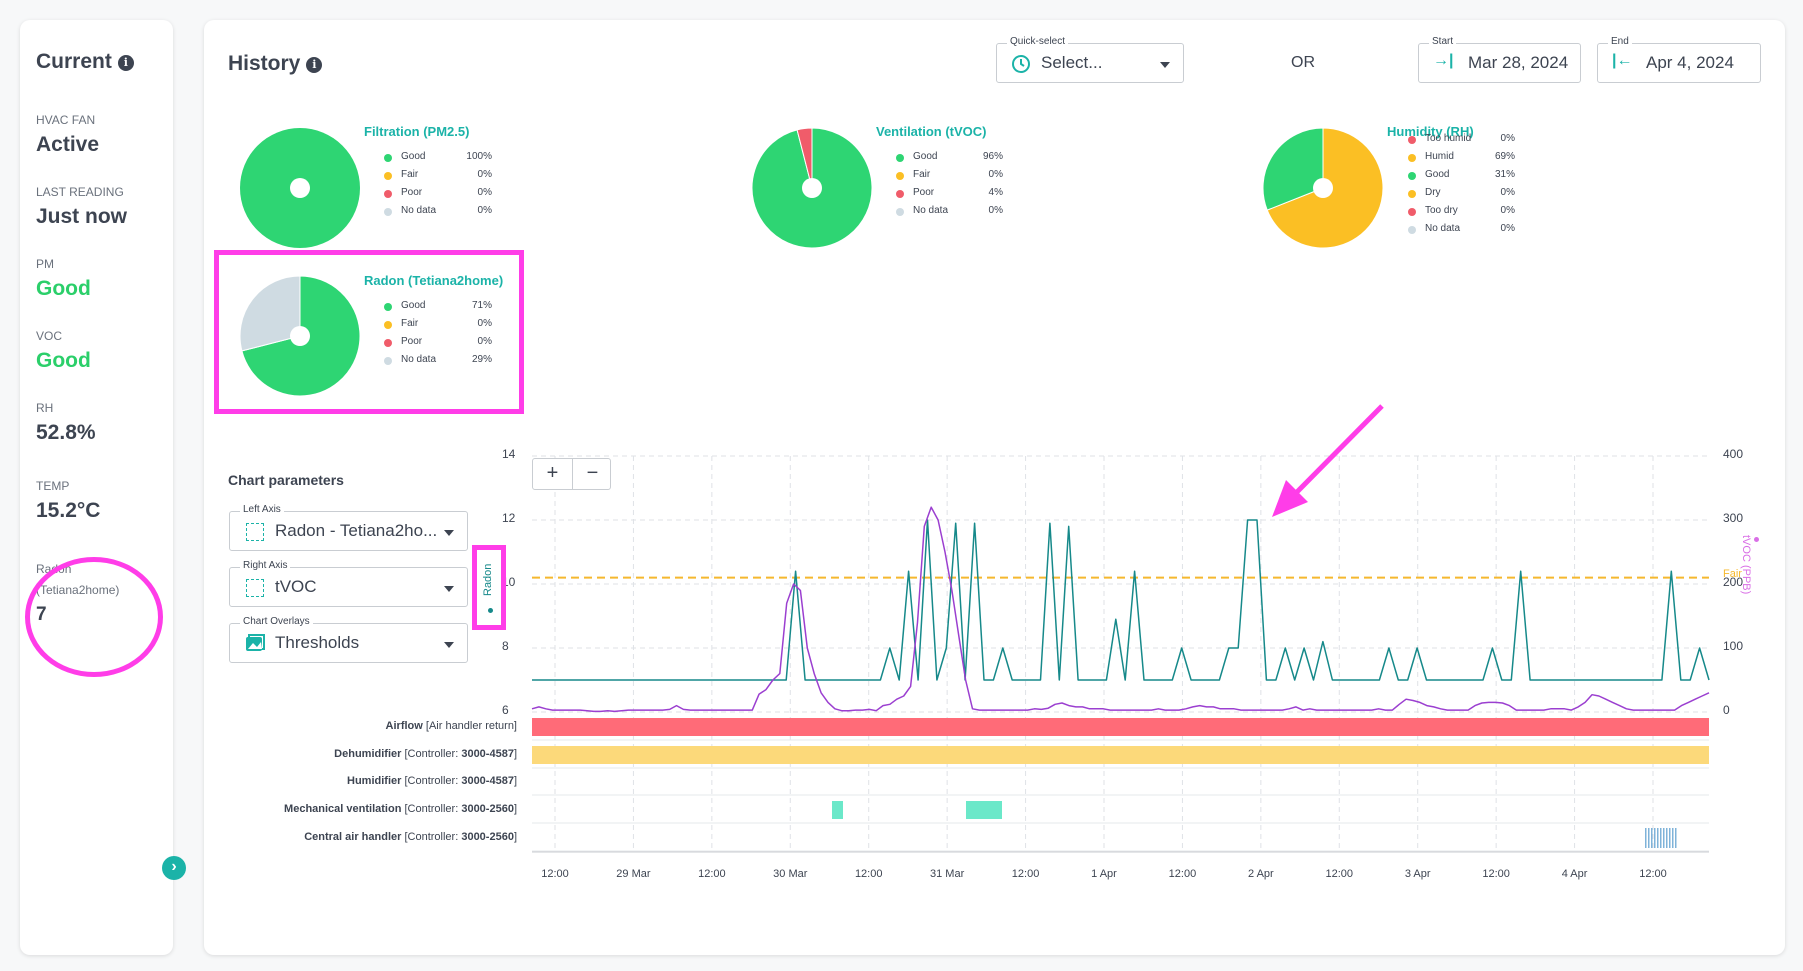 The height and width of the screenshot is (971, 1803). Describe the element at coordinates (1443, 228) in the screenshot. I see `legend-label: No data` at that location.